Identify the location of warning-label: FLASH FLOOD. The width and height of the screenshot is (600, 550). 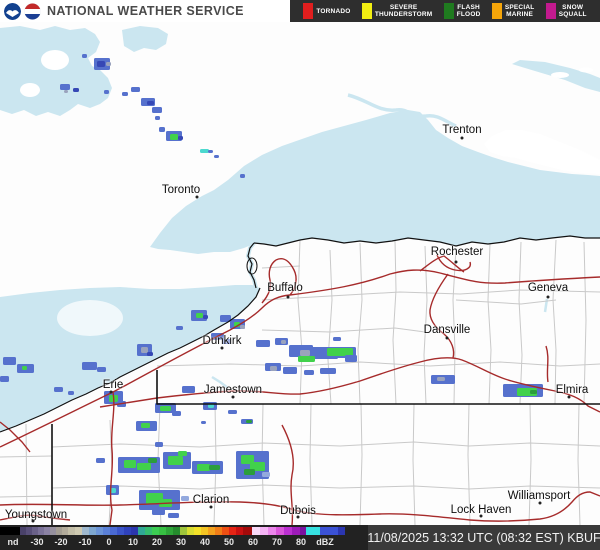
(468, 11).